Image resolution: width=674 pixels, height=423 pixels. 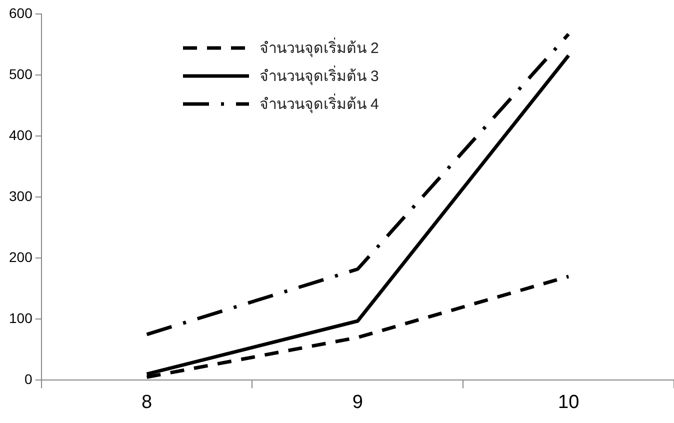 What do you see at coordinates (21, 12) in the screenshot?
I see `y-tick-label: 600` at bounding box center [21, 12].